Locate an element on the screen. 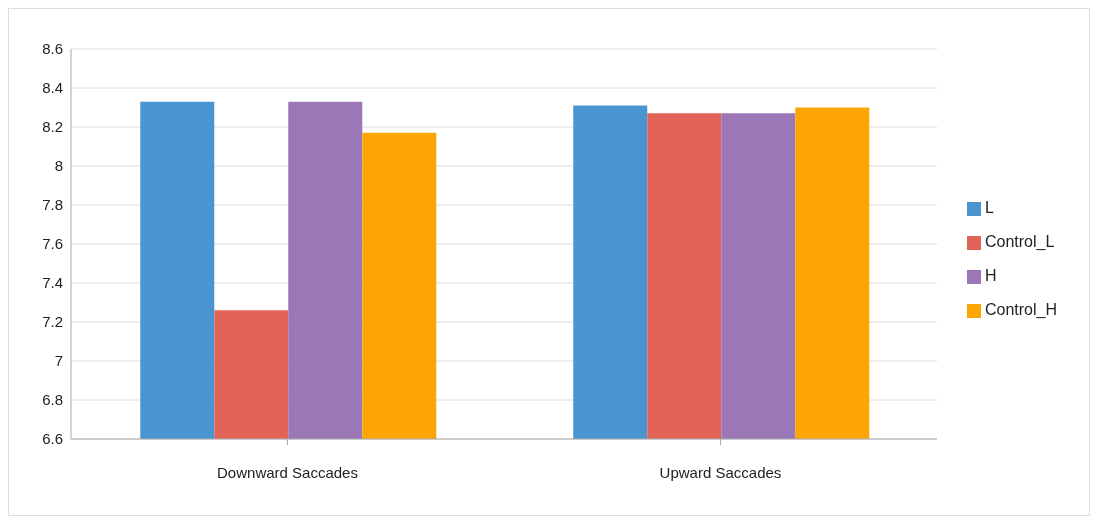  y-tick-label: 8.4 is located at coordinates (52, 88).